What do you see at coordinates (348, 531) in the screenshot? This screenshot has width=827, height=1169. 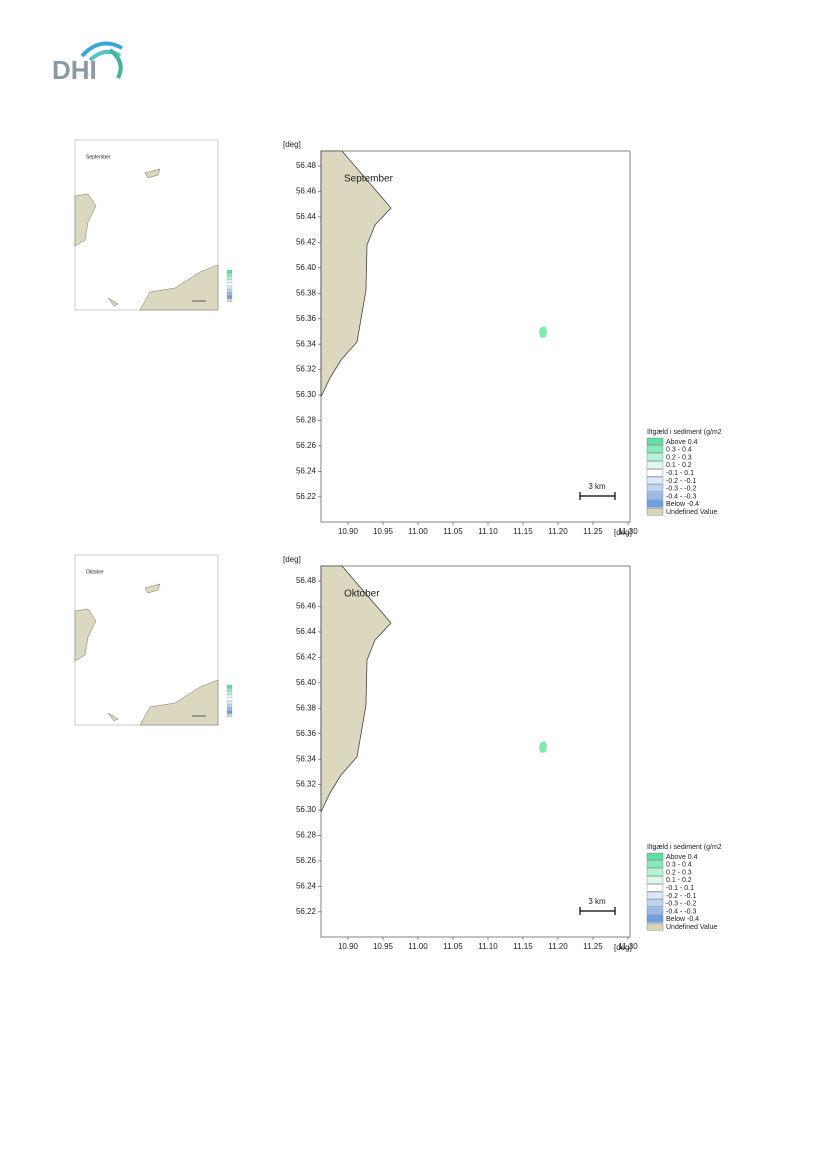 I see `x-tick-label: 10.90` at bounding box center [348, 531].